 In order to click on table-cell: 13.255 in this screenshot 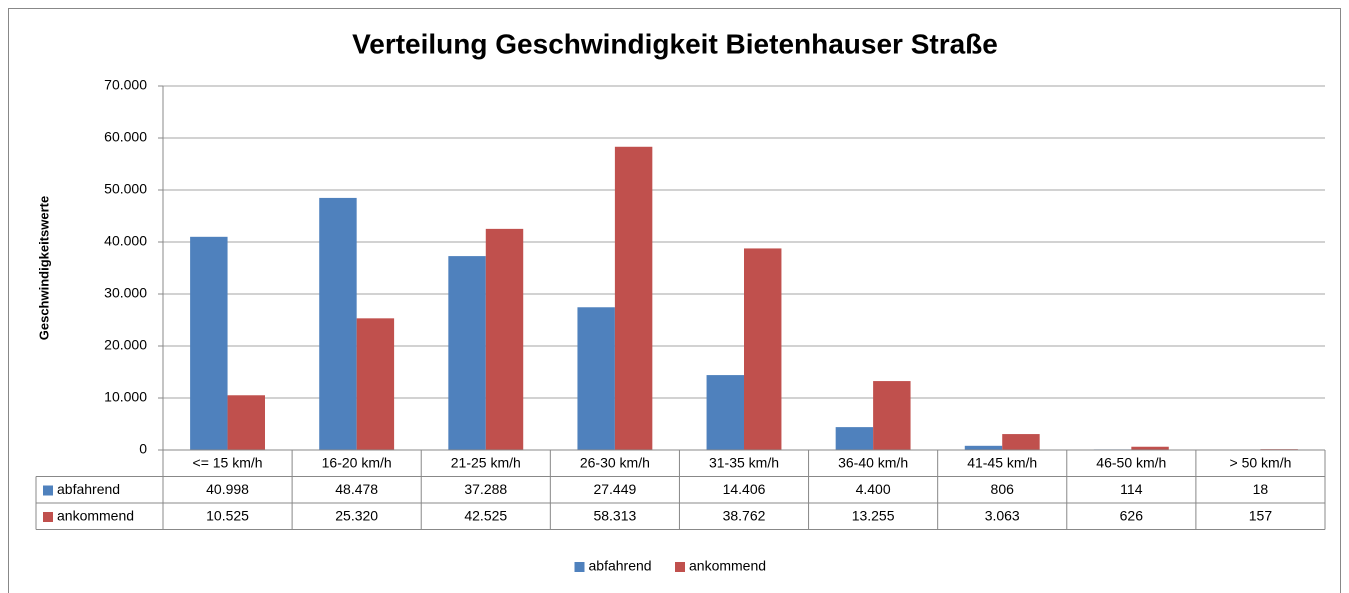, I will do `click(873, 516)`.